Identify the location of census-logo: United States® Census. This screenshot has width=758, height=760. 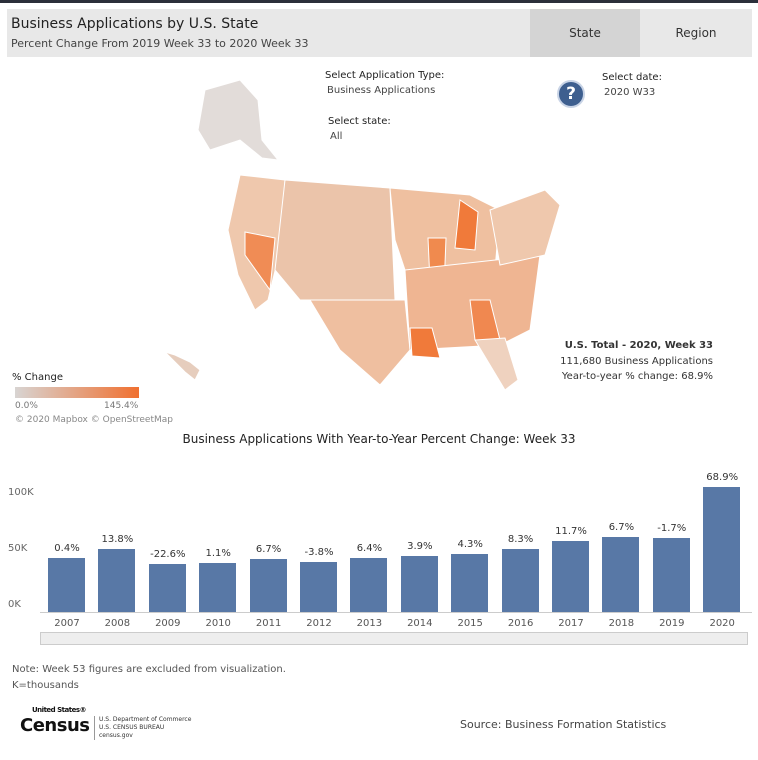
(55, 721).